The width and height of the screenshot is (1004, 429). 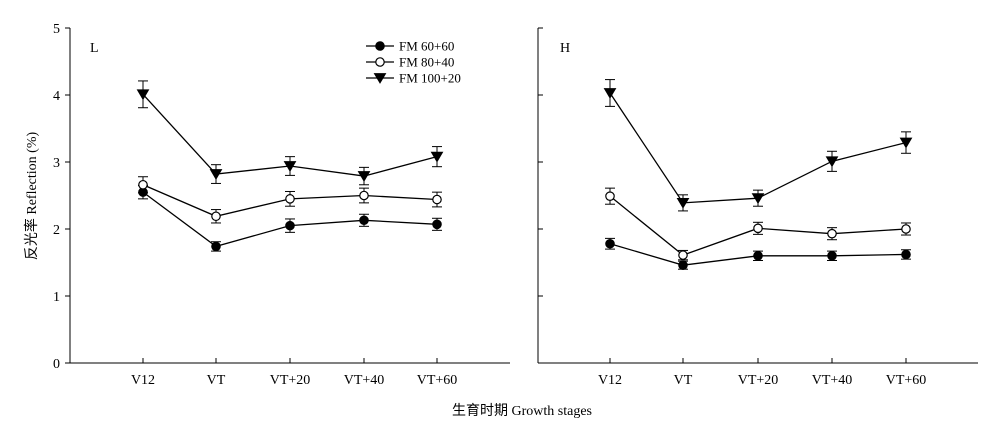 I want to click on panel-label: L, so click(x=94, y=48).